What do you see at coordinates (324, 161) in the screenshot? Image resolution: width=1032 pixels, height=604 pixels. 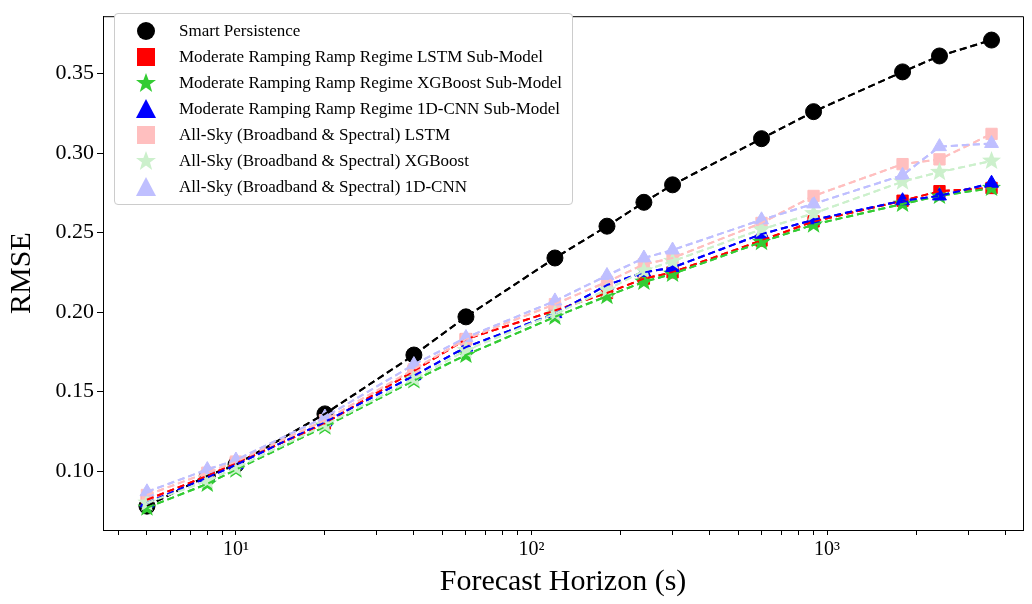 I see `legend-label: All-Sky (Broadband & Spectral) XGBoost` at bounding box center [324, 161].